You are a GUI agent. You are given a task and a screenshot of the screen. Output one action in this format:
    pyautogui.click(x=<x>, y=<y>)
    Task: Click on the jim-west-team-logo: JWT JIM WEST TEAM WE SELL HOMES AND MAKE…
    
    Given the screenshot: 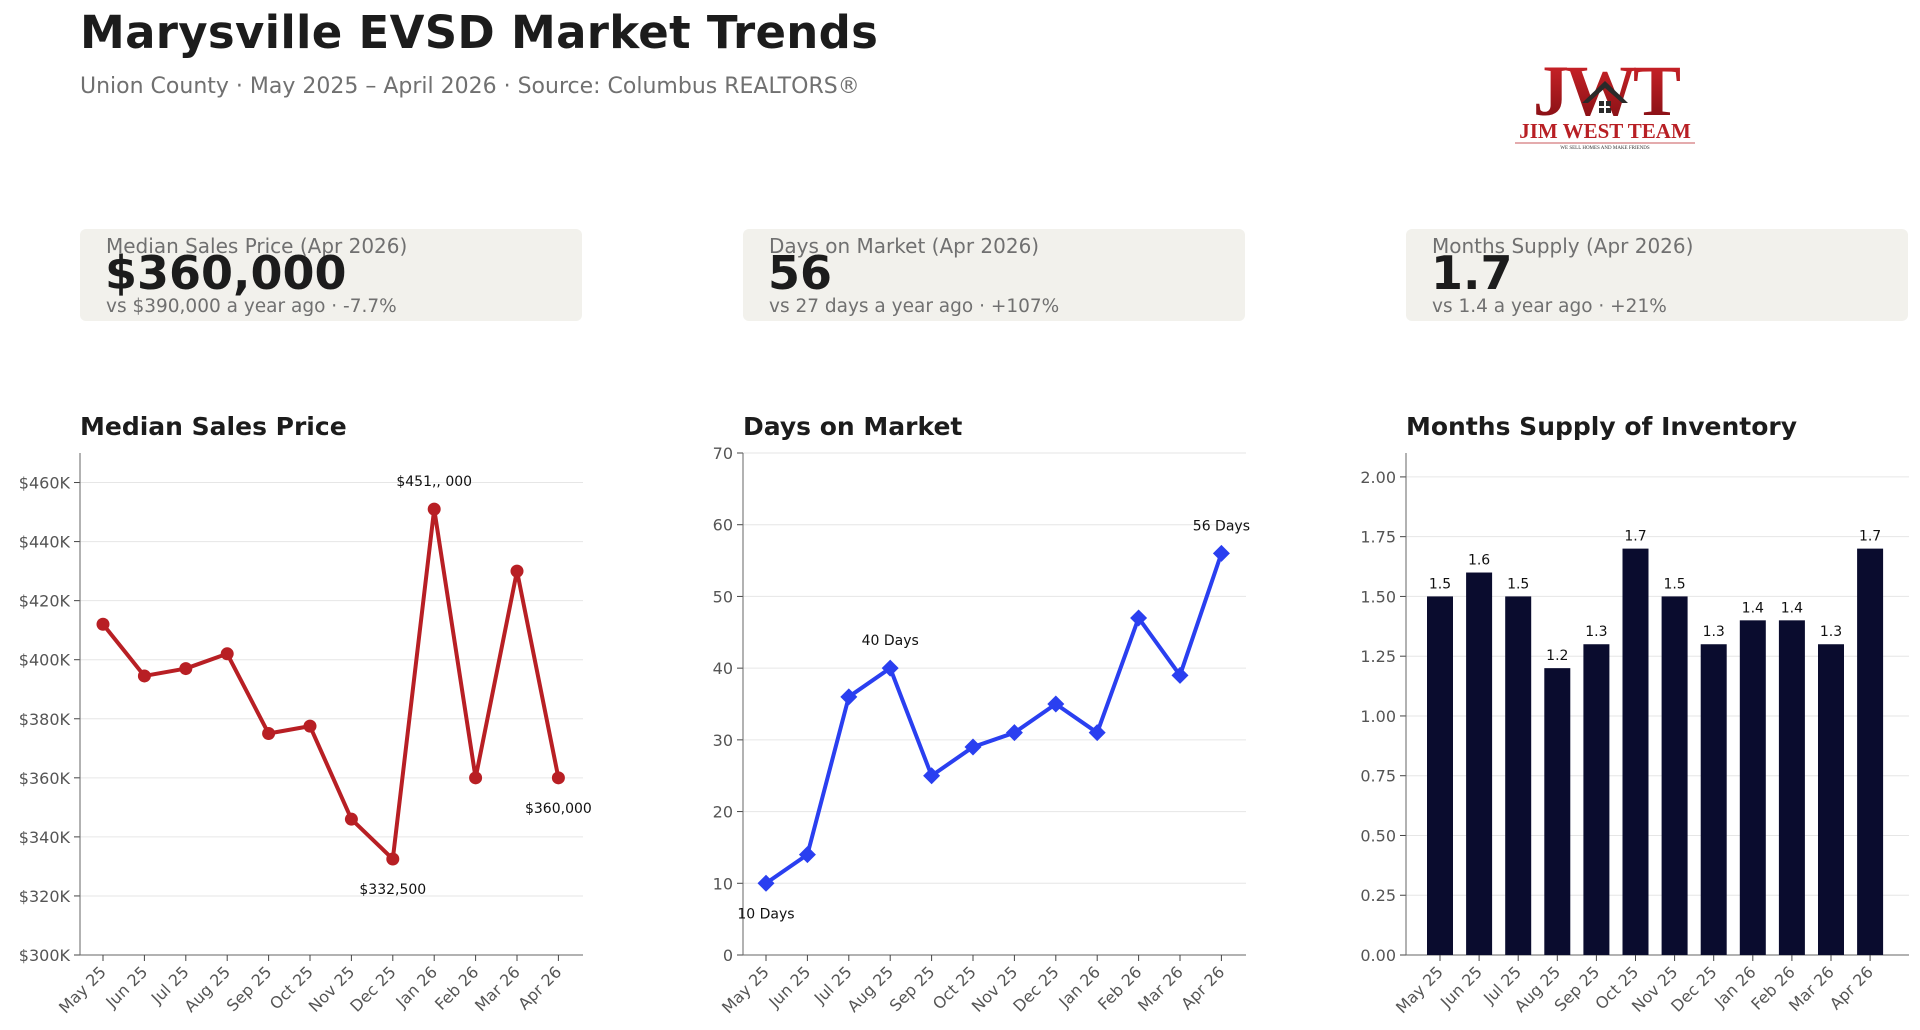 What is the action you would take?
    pyautogui.click(x=1605, y=101)
    